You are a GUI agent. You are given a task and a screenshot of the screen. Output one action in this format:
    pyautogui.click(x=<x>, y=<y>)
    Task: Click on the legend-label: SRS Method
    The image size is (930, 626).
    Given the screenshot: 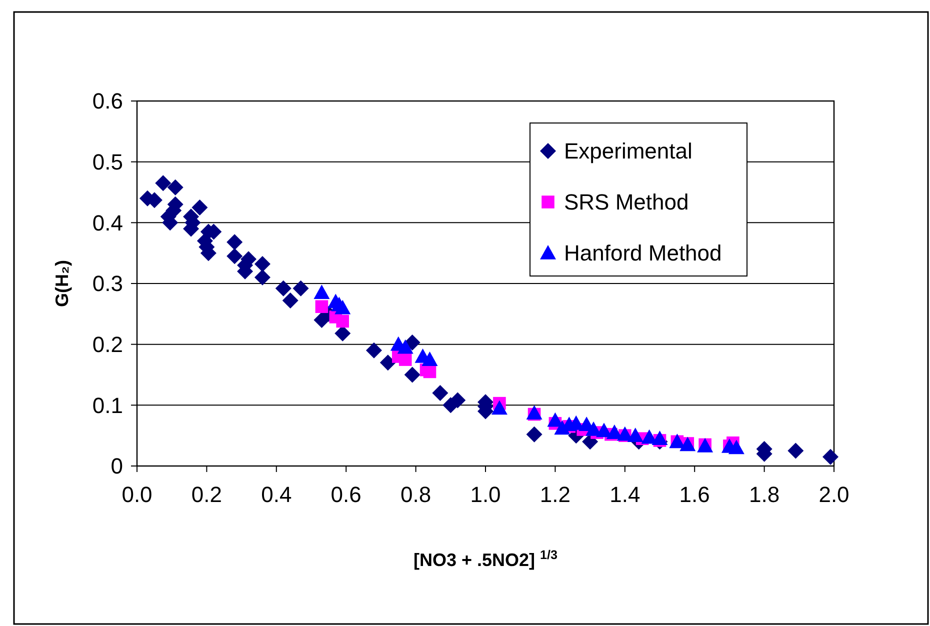 What is the action you would take?
    pyautogui.click(x=626, y=202)
    